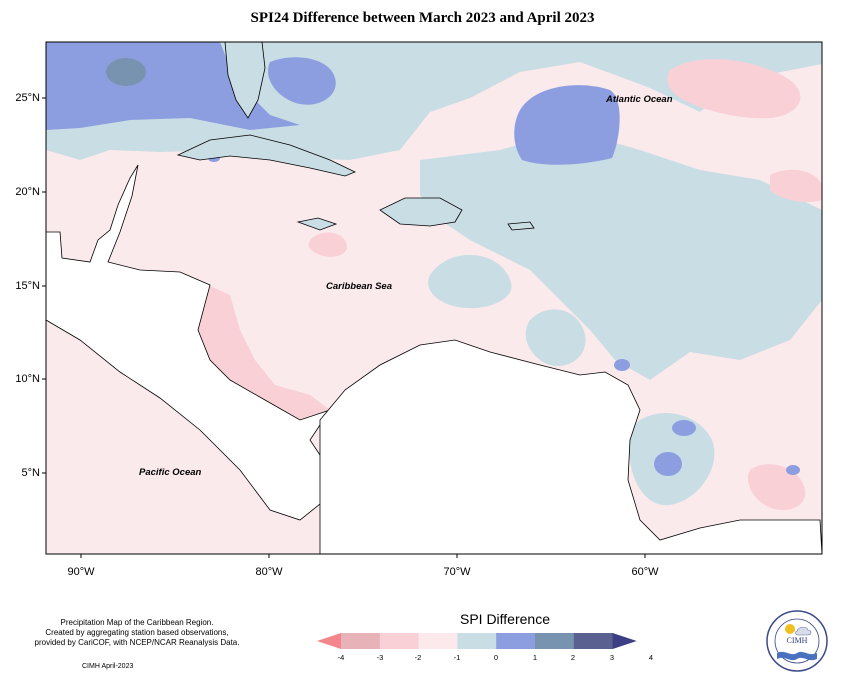  I want to click on legend-tick: 1, so click(535, 657).